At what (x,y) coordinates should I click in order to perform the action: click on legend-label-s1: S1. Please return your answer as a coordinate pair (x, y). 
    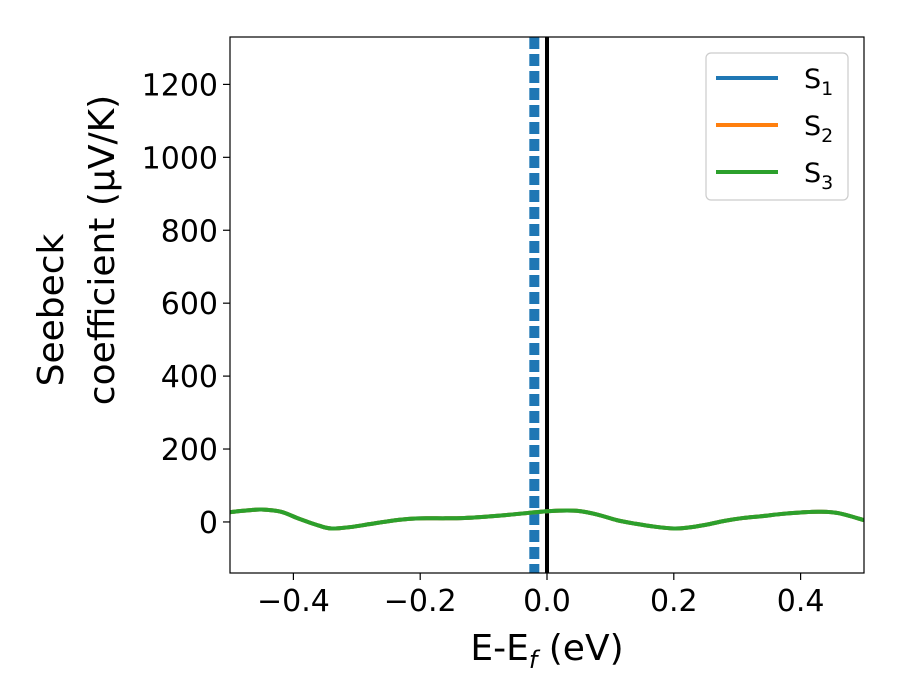
    Looking at the image, I should click on (818, 82).